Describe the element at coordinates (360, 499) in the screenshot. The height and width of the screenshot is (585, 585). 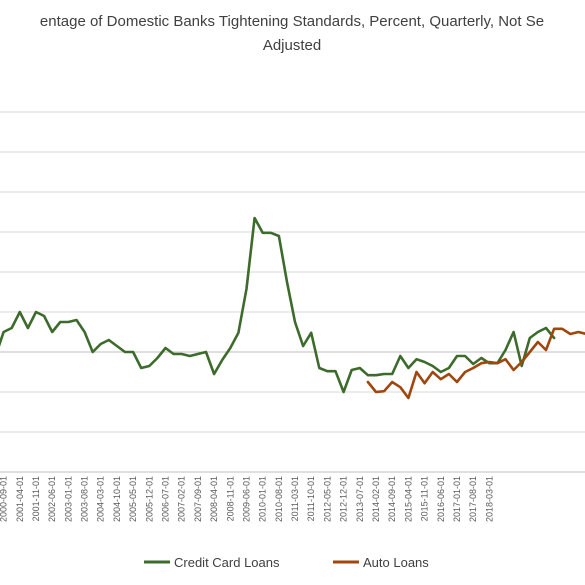
I see `x-tick-label: 2013-07-01` at that location.